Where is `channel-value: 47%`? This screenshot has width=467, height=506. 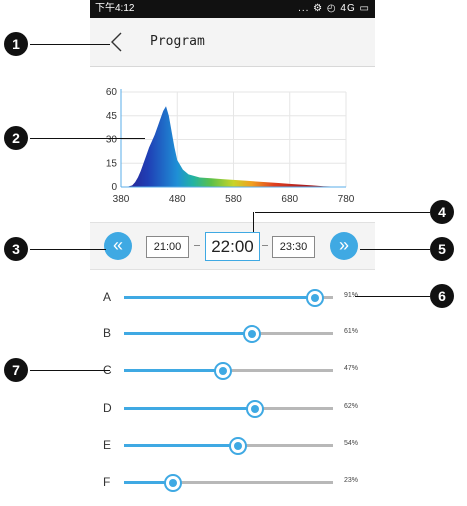
channel-value: 47% is located at coordinates (351, 368).